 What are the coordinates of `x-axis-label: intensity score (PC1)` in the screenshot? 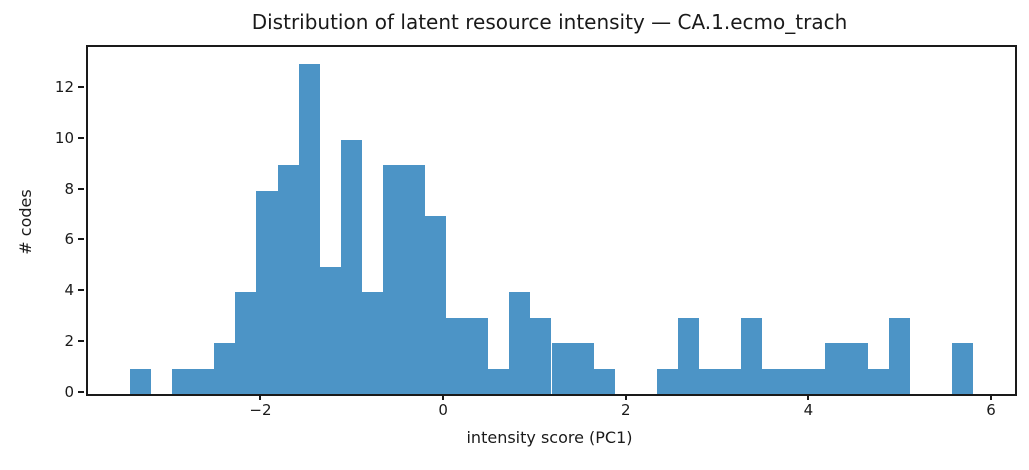 It's located at (549, 437).